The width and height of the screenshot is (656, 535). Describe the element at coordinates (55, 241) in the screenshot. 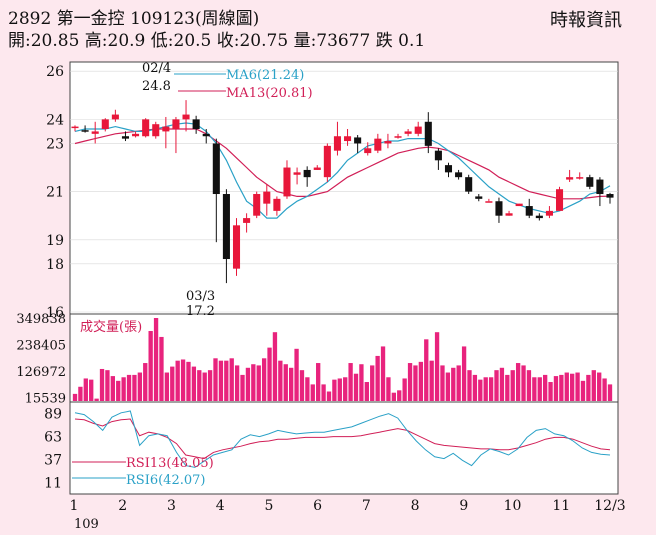

I see `price-tick-label: 19` at that location.